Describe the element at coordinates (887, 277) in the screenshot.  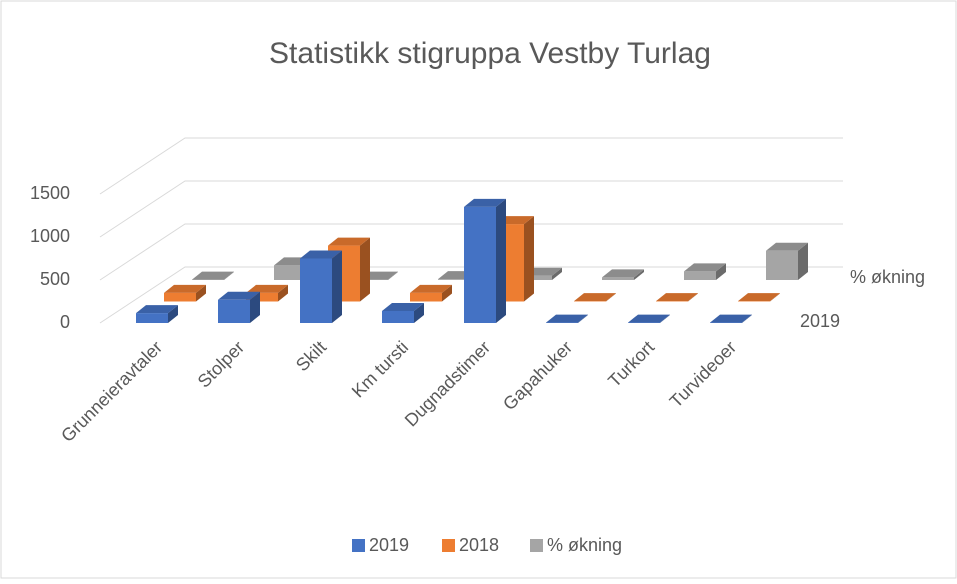
I see `depth-label: % økning` at that location.